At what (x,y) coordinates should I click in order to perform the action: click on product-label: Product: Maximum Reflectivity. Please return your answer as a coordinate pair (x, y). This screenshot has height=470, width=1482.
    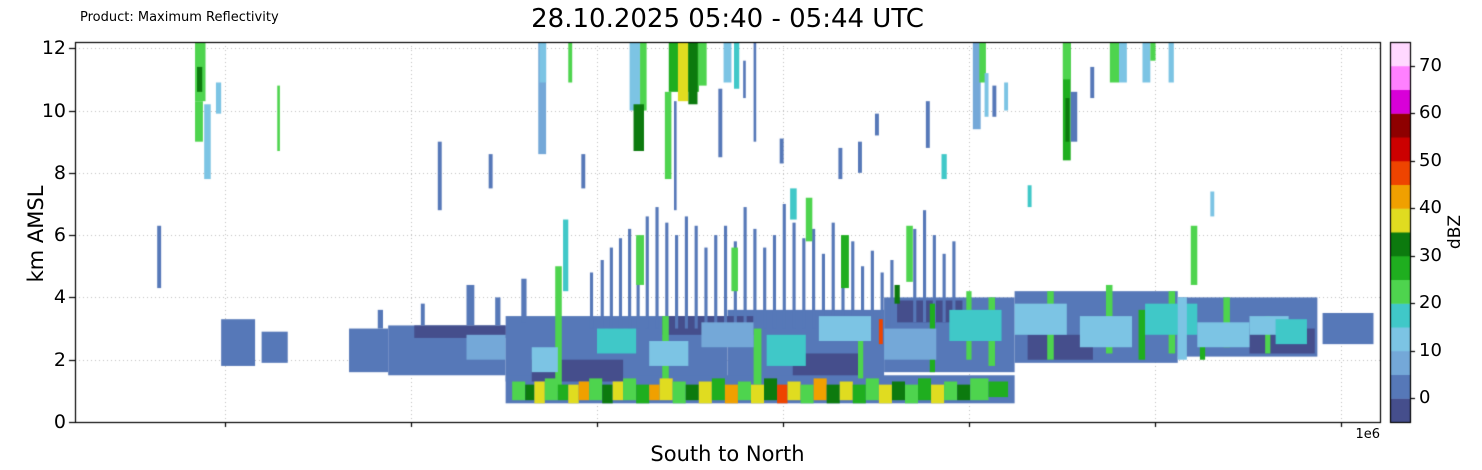
    Looking at the image, I should click on (179, 17).